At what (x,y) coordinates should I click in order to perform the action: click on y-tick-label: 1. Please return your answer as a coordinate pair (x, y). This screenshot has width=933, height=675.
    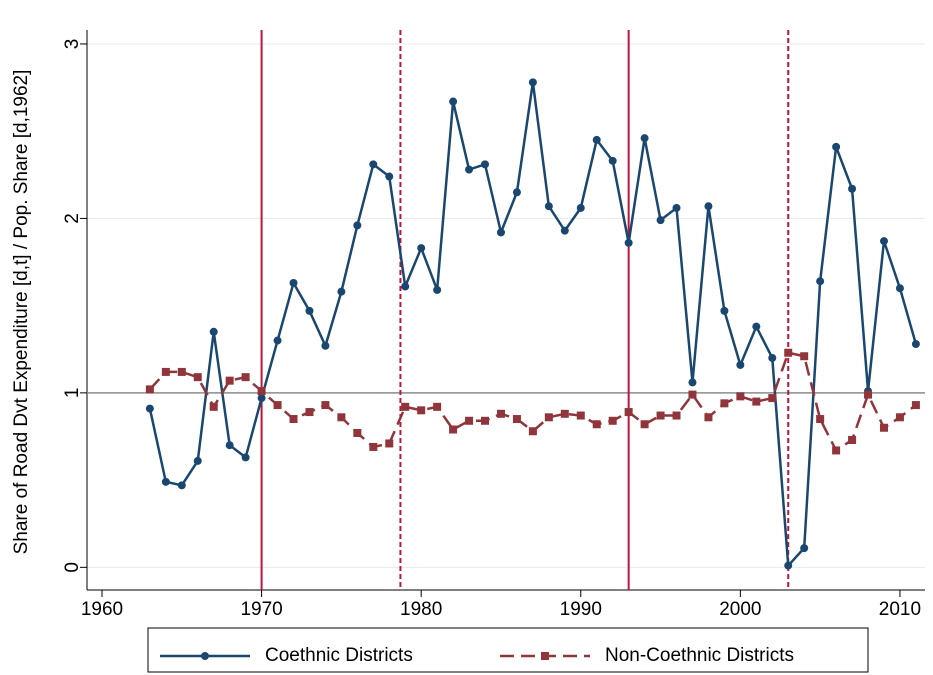
    Looking at the image, I should click on (72, 393).